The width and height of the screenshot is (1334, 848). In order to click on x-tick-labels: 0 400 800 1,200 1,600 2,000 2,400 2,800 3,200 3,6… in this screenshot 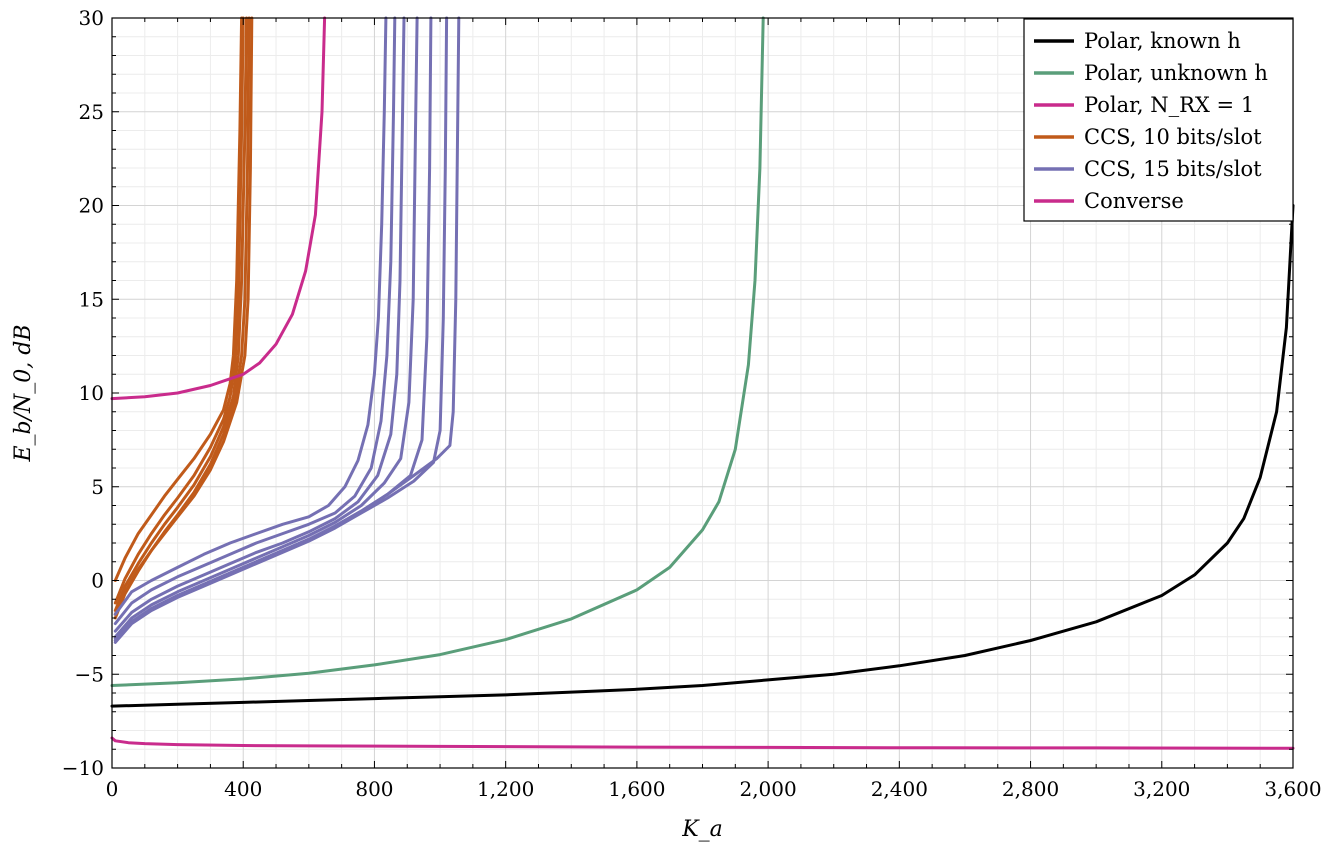, I will do `click(714, 789)`.